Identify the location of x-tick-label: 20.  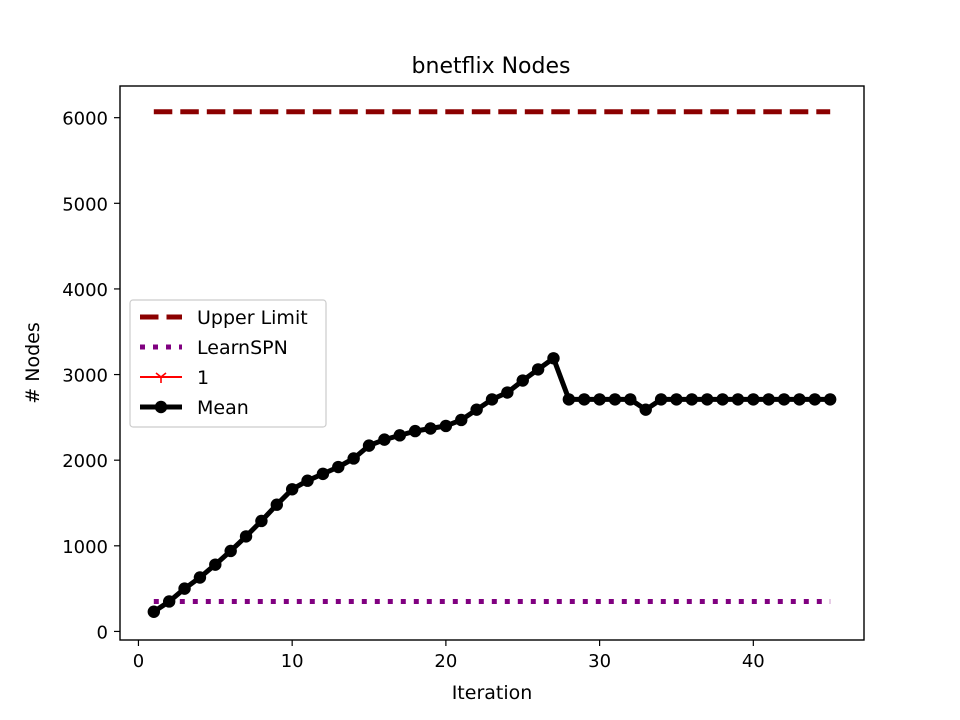
(445, 661).